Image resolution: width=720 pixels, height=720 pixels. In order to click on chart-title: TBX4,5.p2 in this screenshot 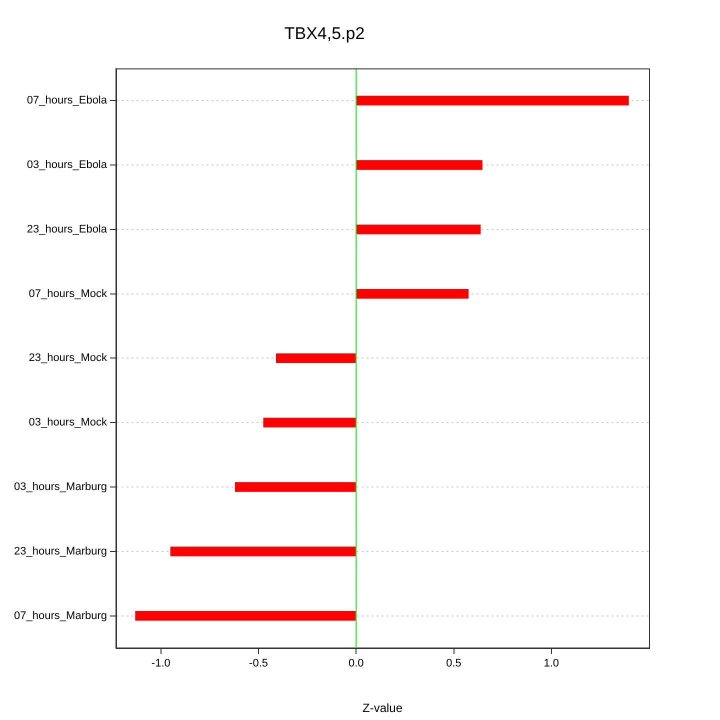, I will do `click(324, 33)`.